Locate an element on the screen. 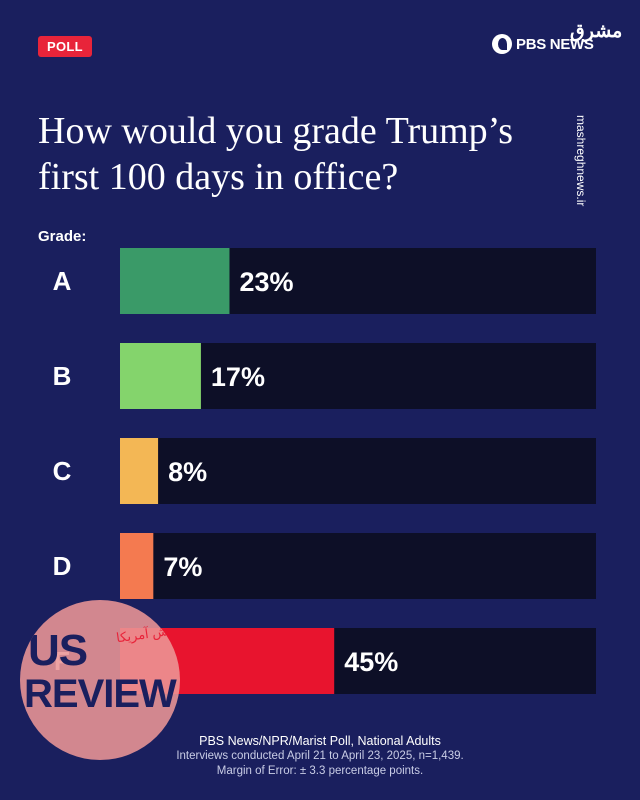 This screenshot has height=800, width=640. category-label-c: C is located at coordinates (62, 471).